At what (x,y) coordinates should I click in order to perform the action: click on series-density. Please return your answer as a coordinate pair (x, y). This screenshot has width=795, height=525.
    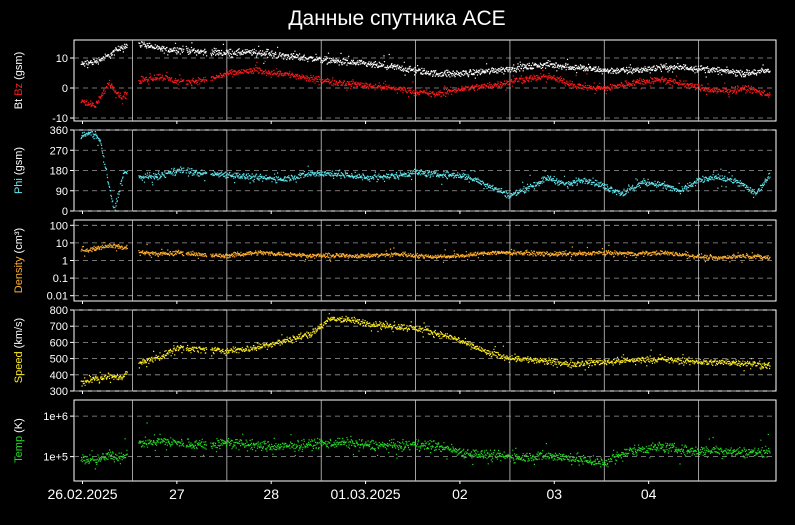
    Looking at the image, I should click on (425, 252).